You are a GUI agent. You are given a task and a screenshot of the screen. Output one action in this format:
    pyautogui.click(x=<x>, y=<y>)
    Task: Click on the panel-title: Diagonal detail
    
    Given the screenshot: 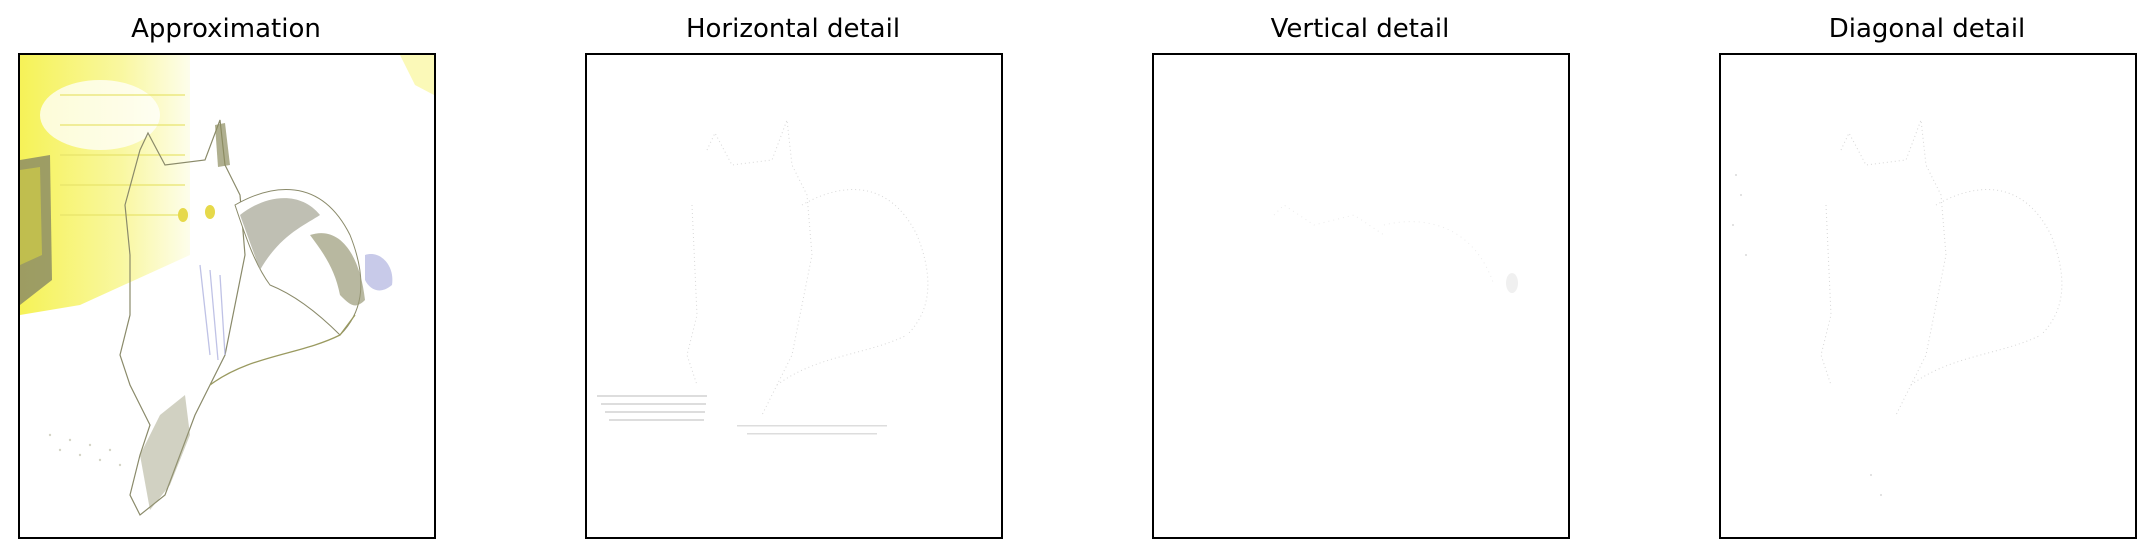 What is the action you would take?
    pyautogui.click(x=1927, y=29)
    